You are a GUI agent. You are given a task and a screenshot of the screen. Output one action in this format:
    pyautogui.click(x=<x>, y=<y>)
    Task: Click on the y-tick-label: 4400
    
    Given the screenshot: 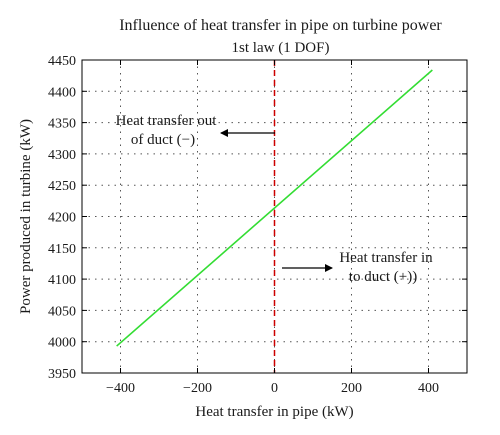 What is the action you would take?
    pyautogui.click(x=62, y=92)
    